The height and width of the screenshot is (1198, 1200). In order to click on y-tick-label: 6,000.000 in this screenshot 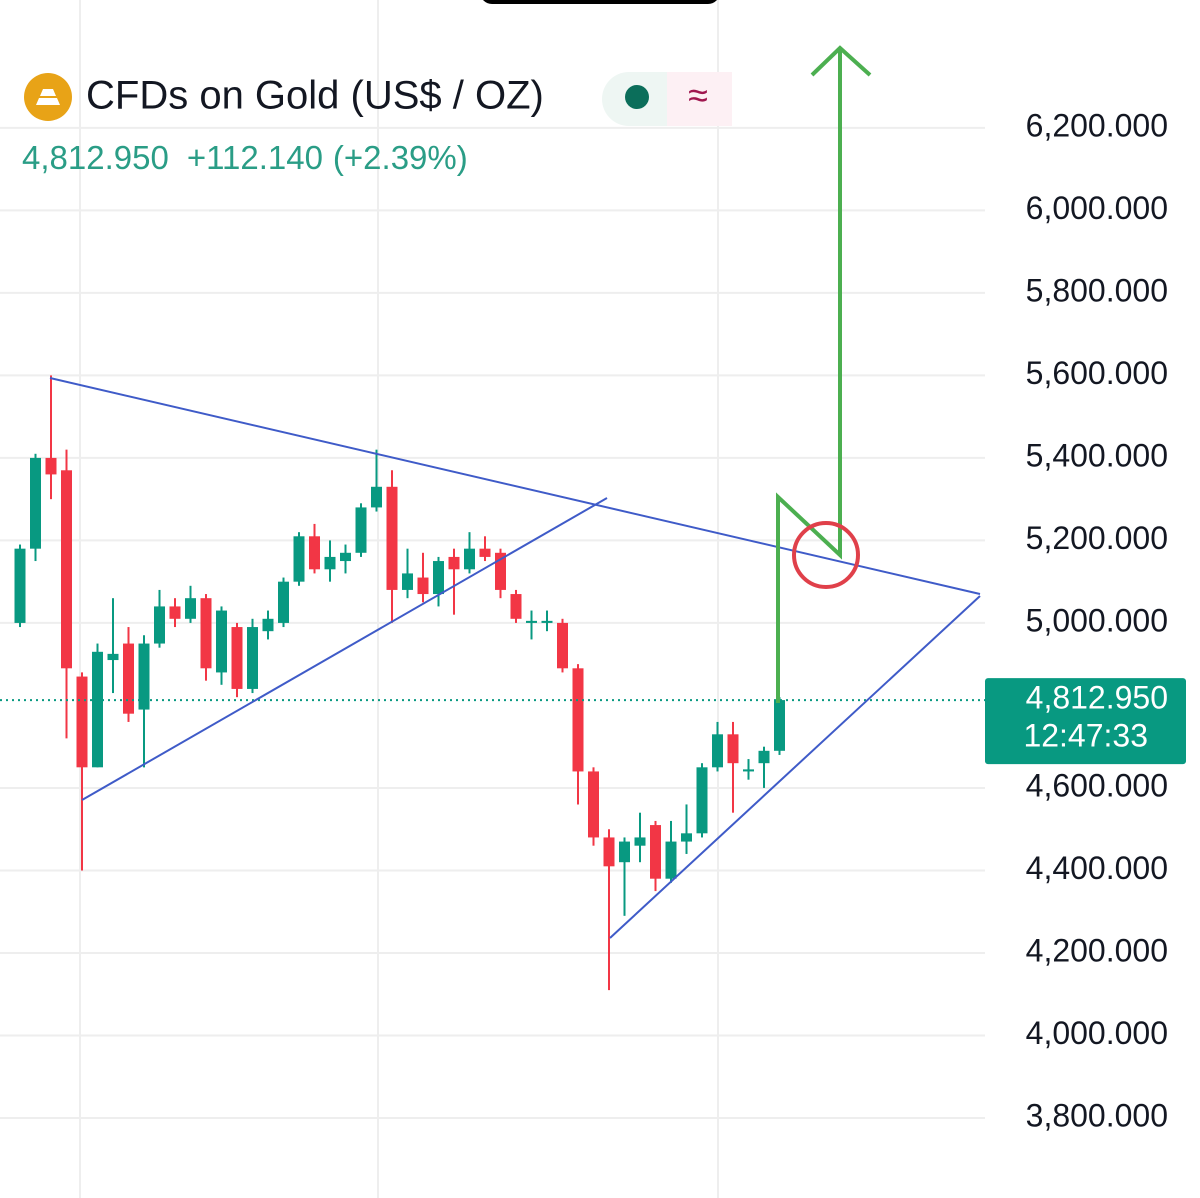, I will do `click(1097, 208)`.